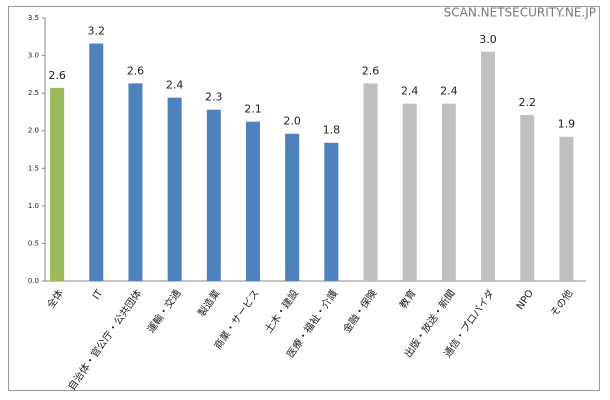 This screenshot has width=610, height=400. I want to click on value-label: 2.2, so click(527, 102).